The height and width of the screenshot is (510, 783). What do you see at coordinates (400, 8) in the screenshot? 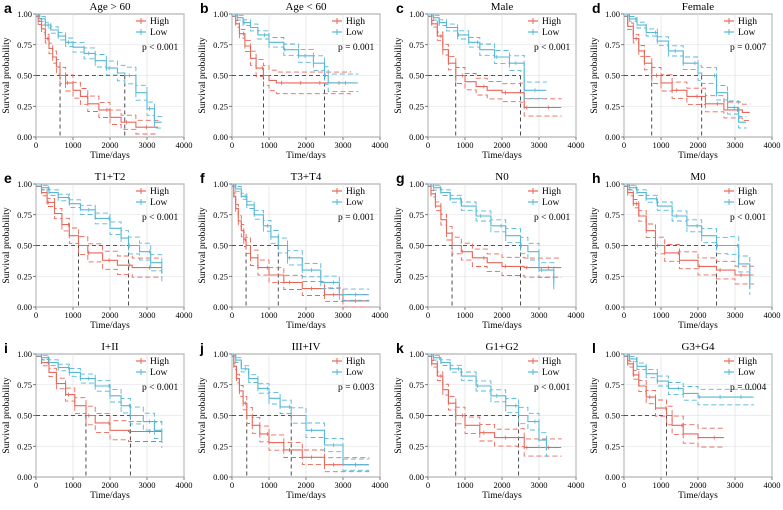
I see `panel-letter: c` at bounding box center [400, 8].